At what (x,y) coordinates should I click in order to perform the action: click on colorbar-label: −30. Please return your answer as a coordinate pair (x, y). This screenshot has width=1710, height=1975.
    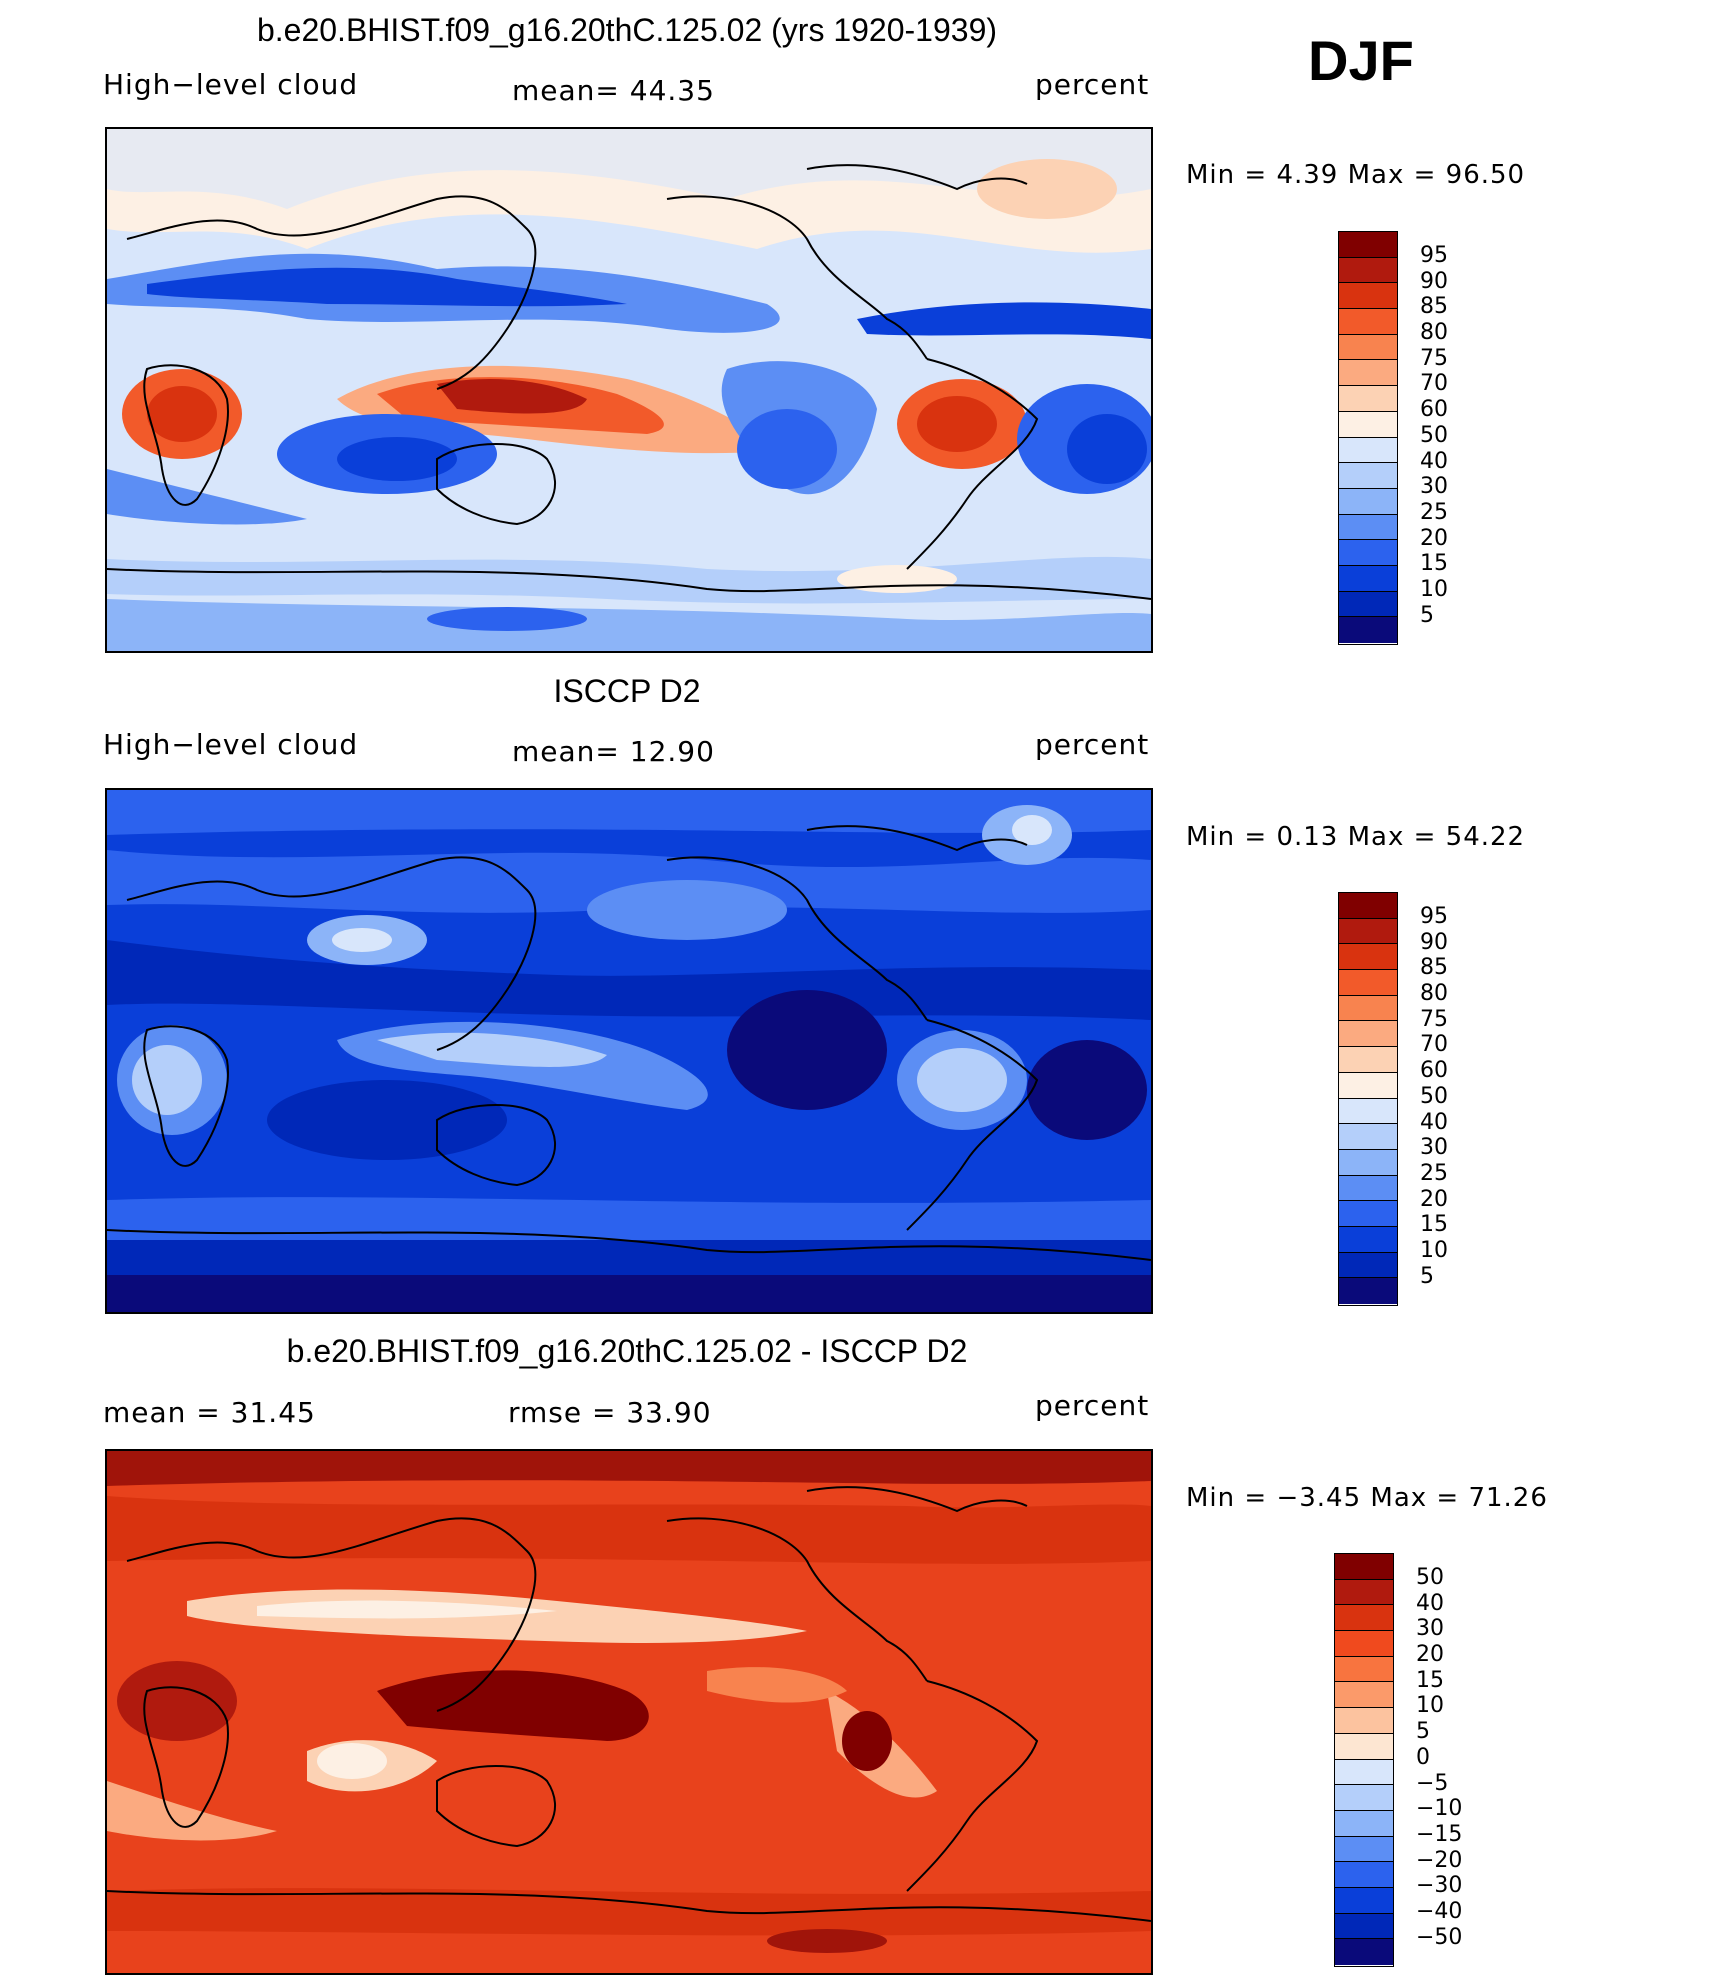
    Looking at the image, I should click on (1439, 1886).